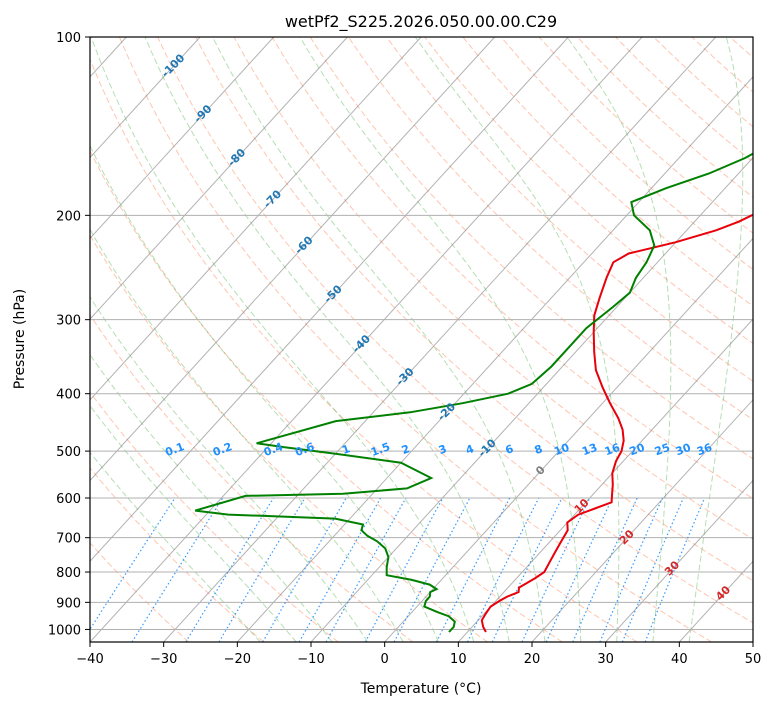 The height and width of the screenshot is (708, 775). I want to click on y-tick-label: 800, so click(68, 573).